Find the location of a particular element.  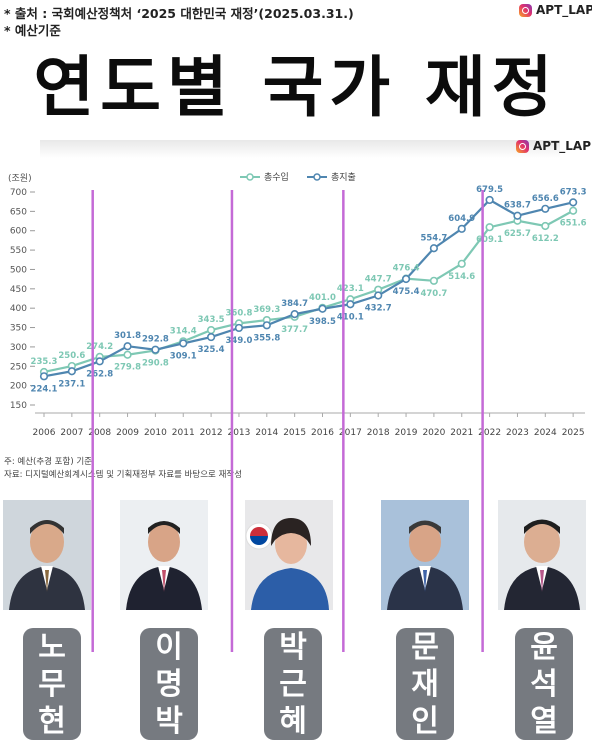

name-roh: 노 무 현 is located at coordinates (52, 684).